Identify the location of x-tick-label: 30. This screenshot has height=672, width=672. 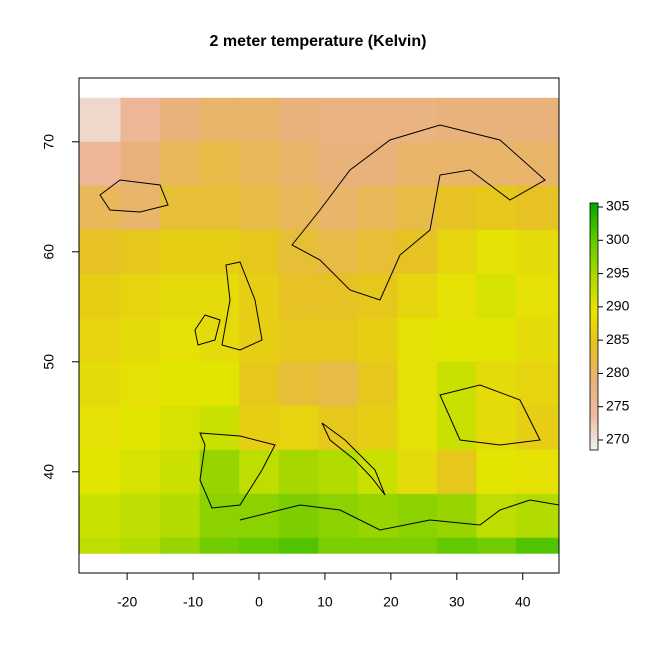
(457, 602).